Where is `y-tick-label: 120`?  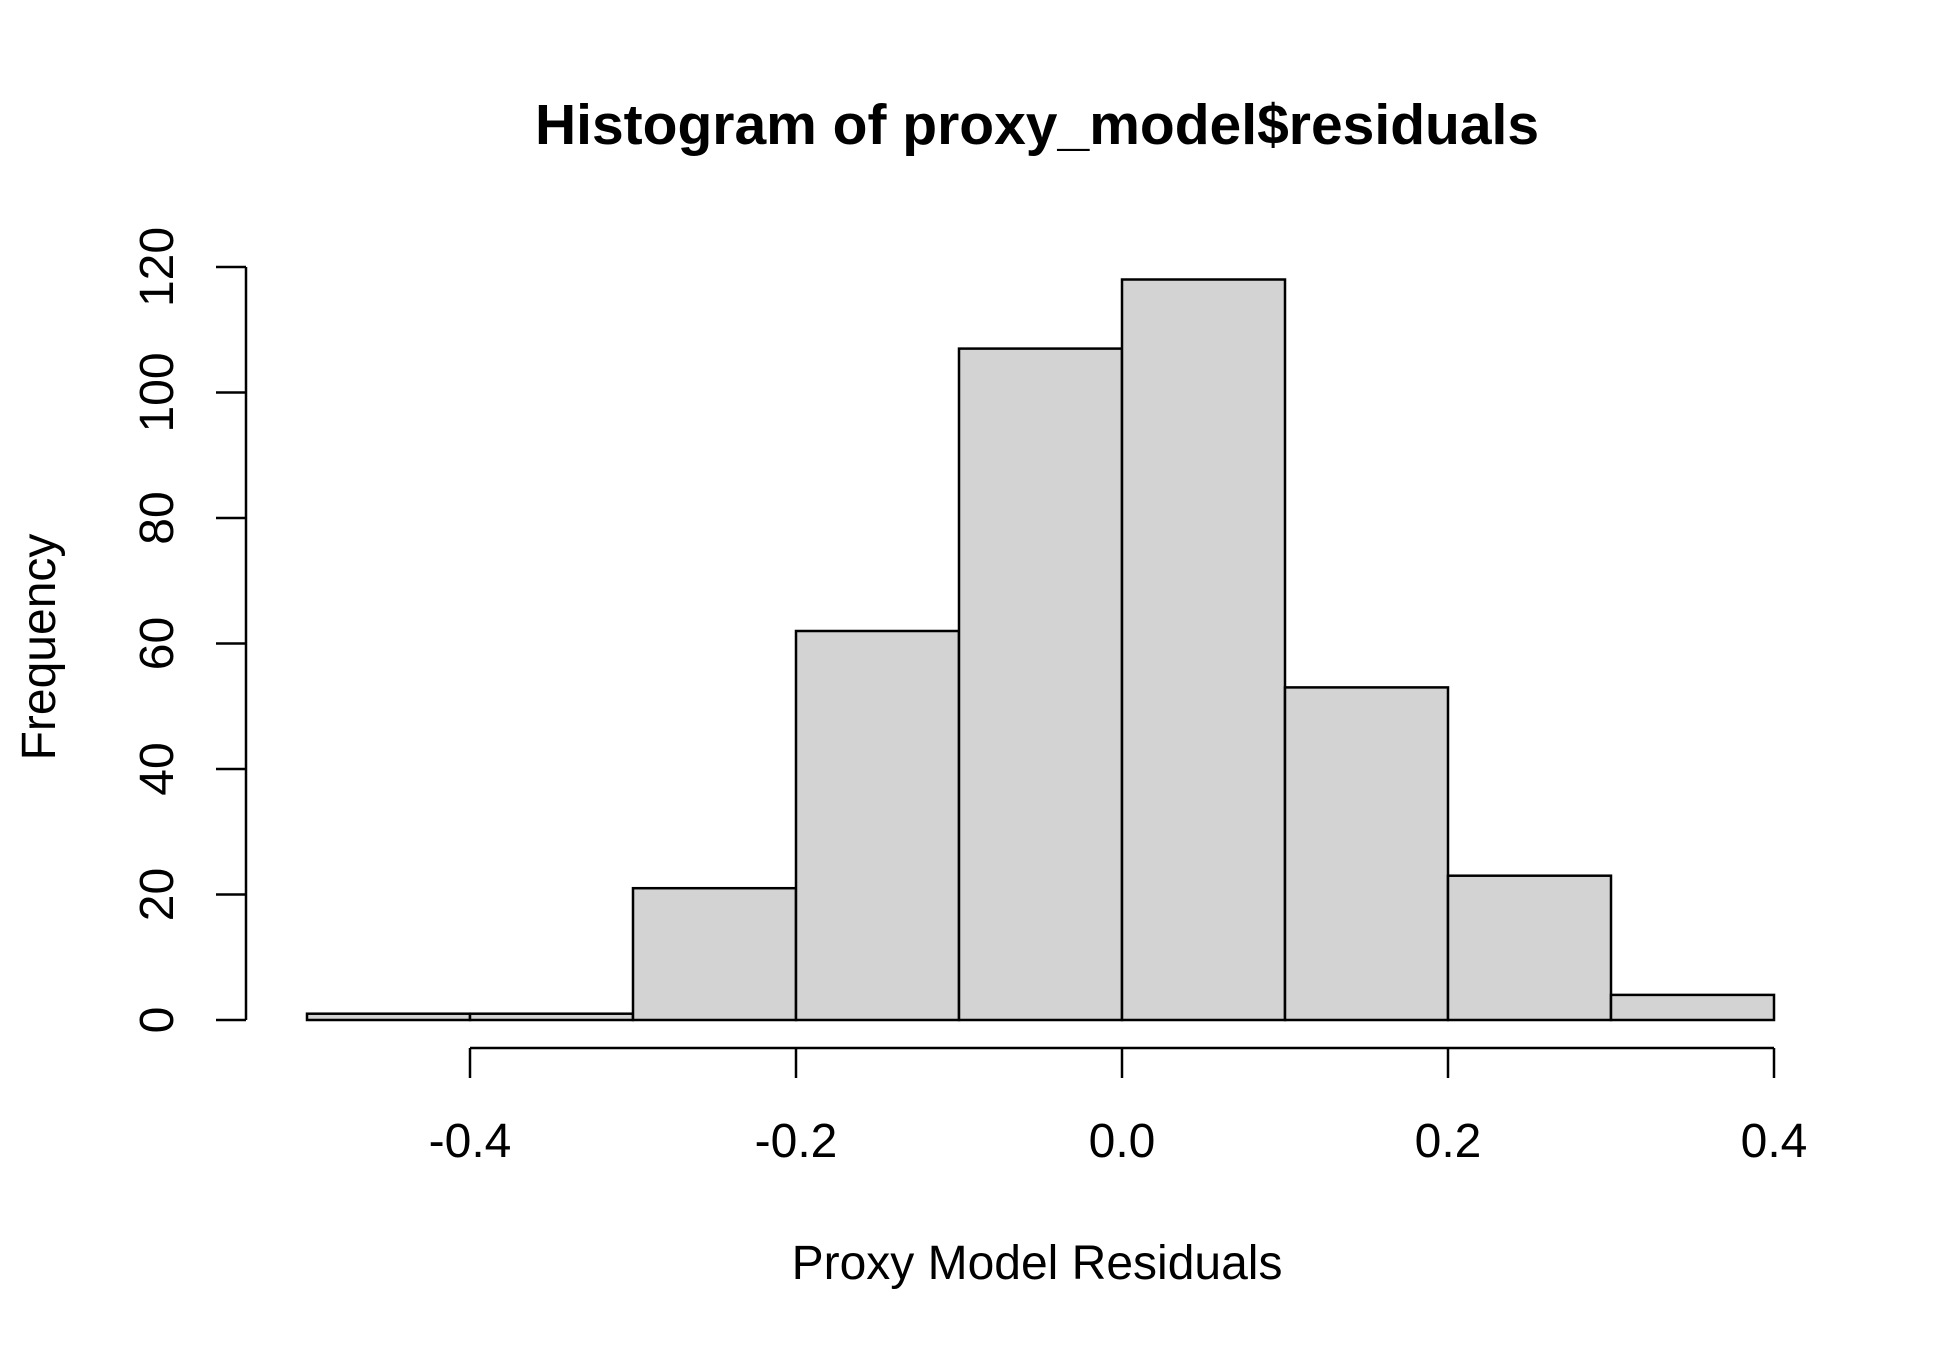
y-tick-label: 120 is located at coordinates (157, 267).